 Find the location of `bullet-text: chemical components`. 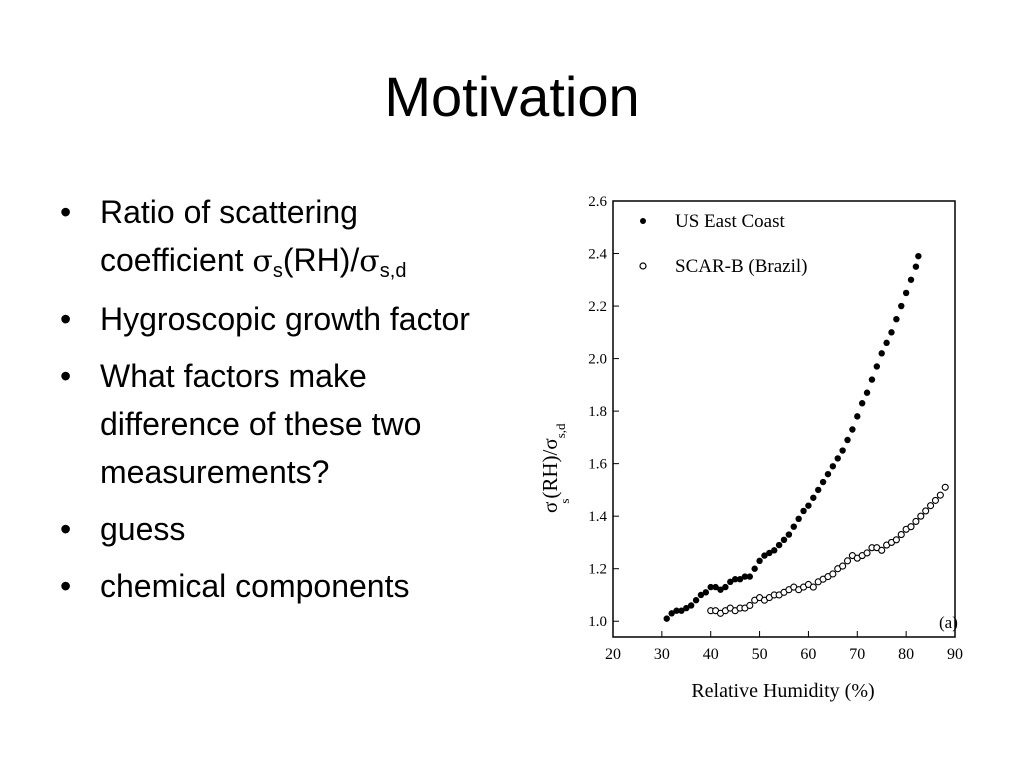

bullet-text: chemical components is located at coordinates (255, 586).